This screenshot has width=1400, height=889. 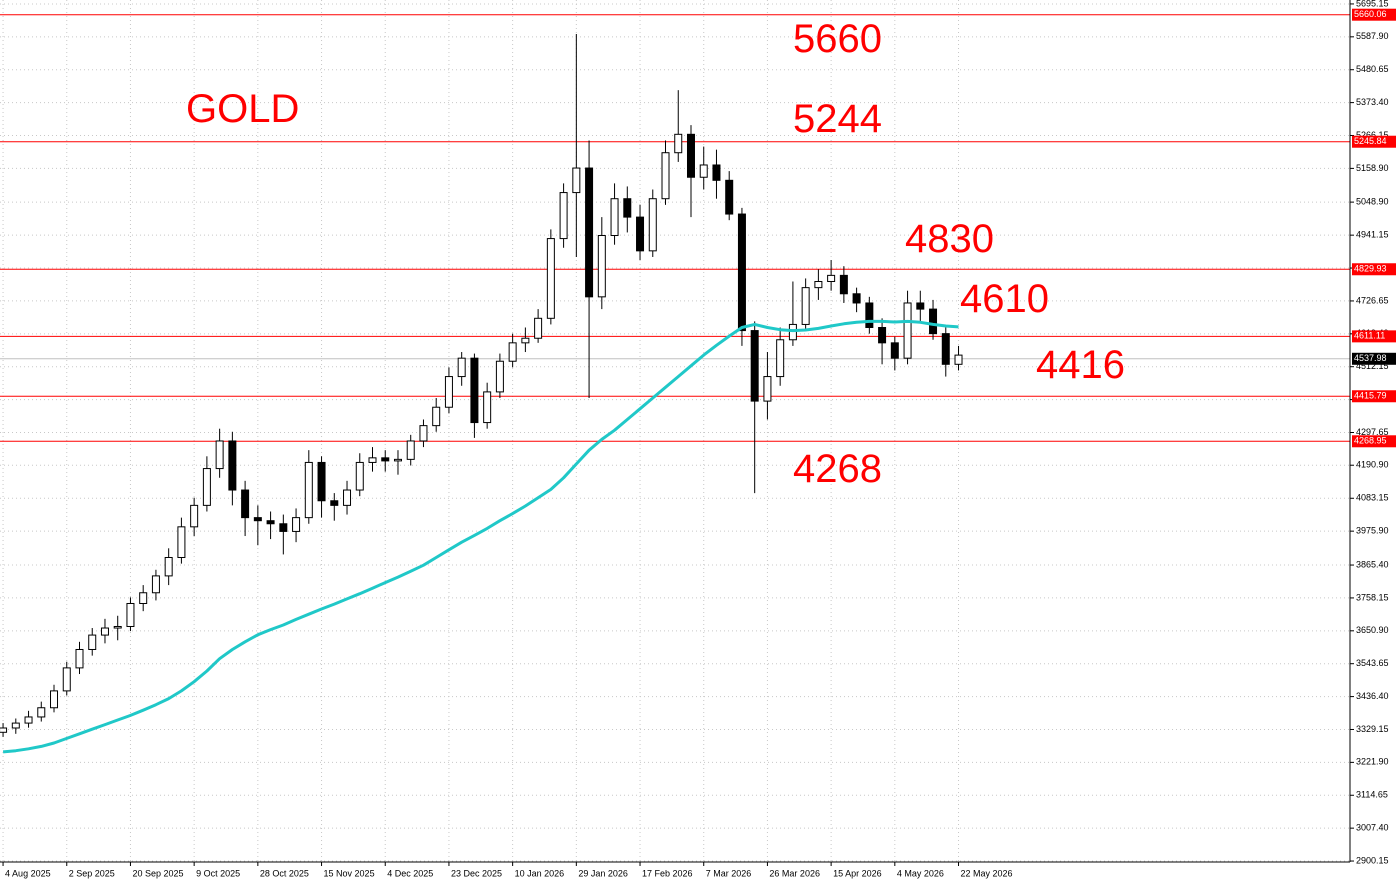 What do you see at coordinates (837, 39) in the screenshot?
I see `annotation: 5660` at bounding box center [837, 39].